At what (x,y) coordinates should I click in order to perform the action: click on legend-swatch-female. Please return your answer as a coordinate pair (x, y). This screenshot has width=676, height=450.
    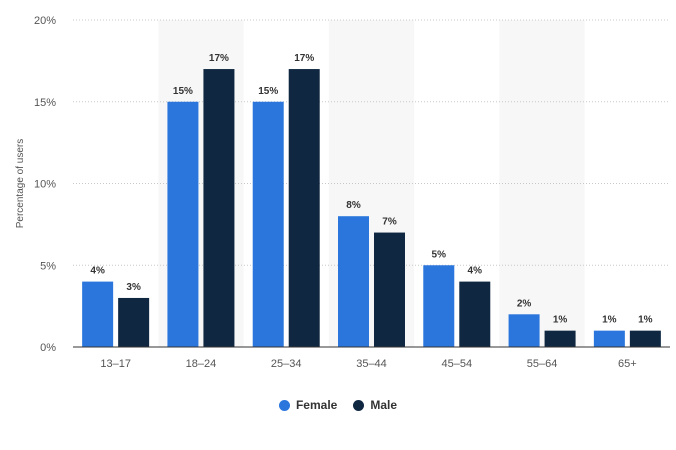
    Looking at the image, I should click on (284, 405).